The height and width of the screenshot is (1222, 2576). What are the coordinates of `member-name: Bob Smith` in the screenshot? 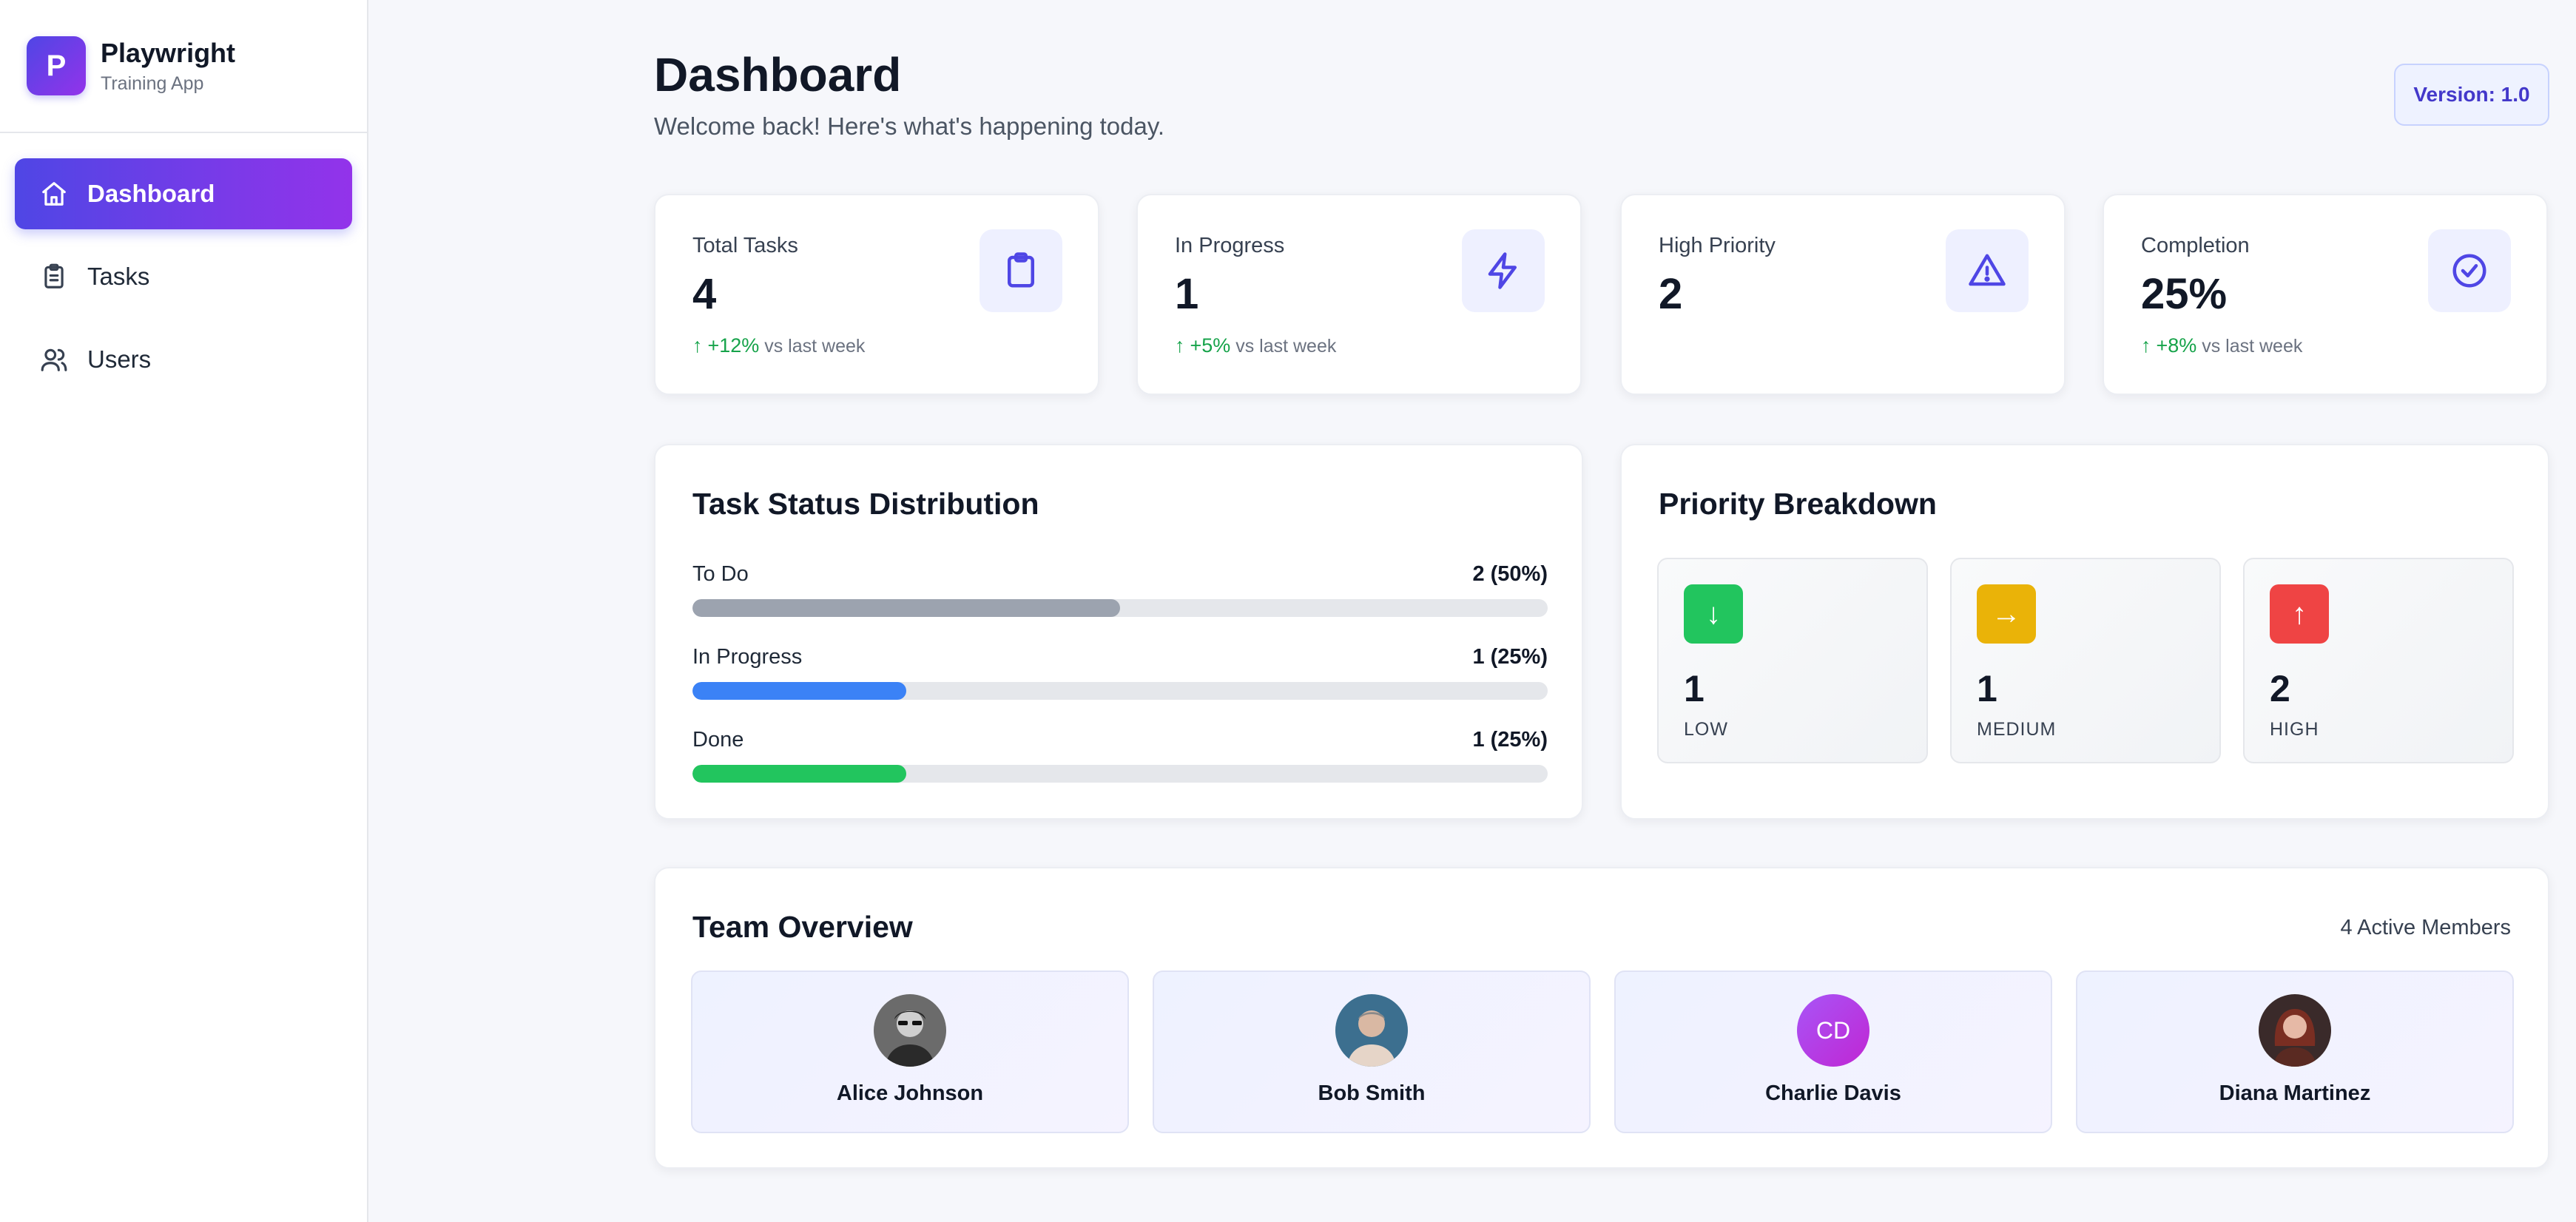 It's located at (1372, 1093).